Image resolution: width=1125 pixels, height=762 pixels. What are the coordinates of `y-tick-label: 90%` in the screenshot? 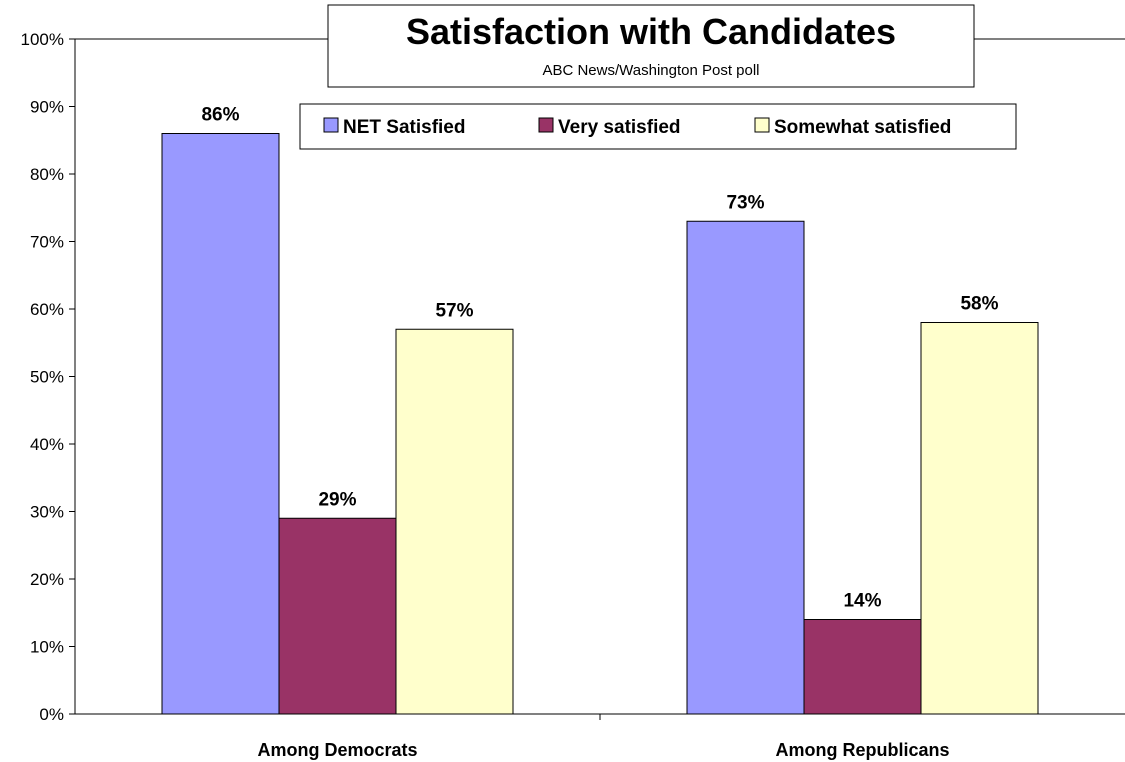 It's located at (47, 107).